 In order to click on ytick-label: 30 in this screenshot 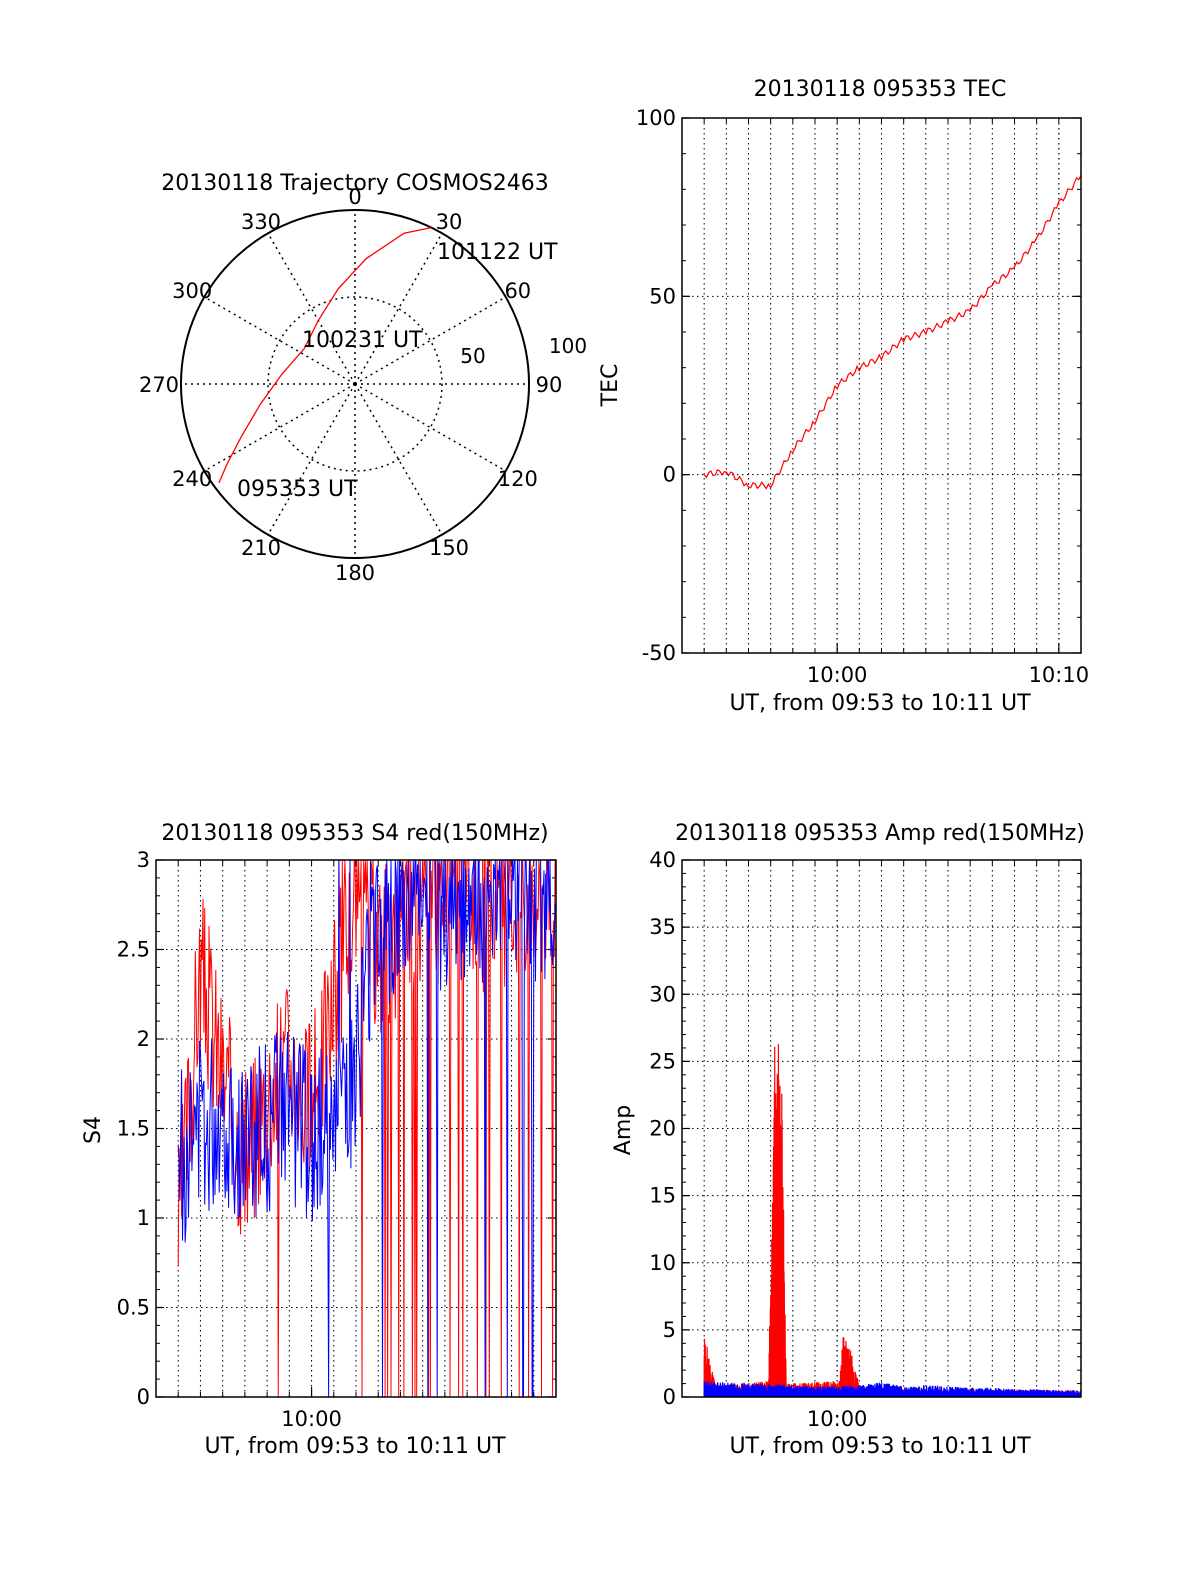, I will do `click(662, 994)`.